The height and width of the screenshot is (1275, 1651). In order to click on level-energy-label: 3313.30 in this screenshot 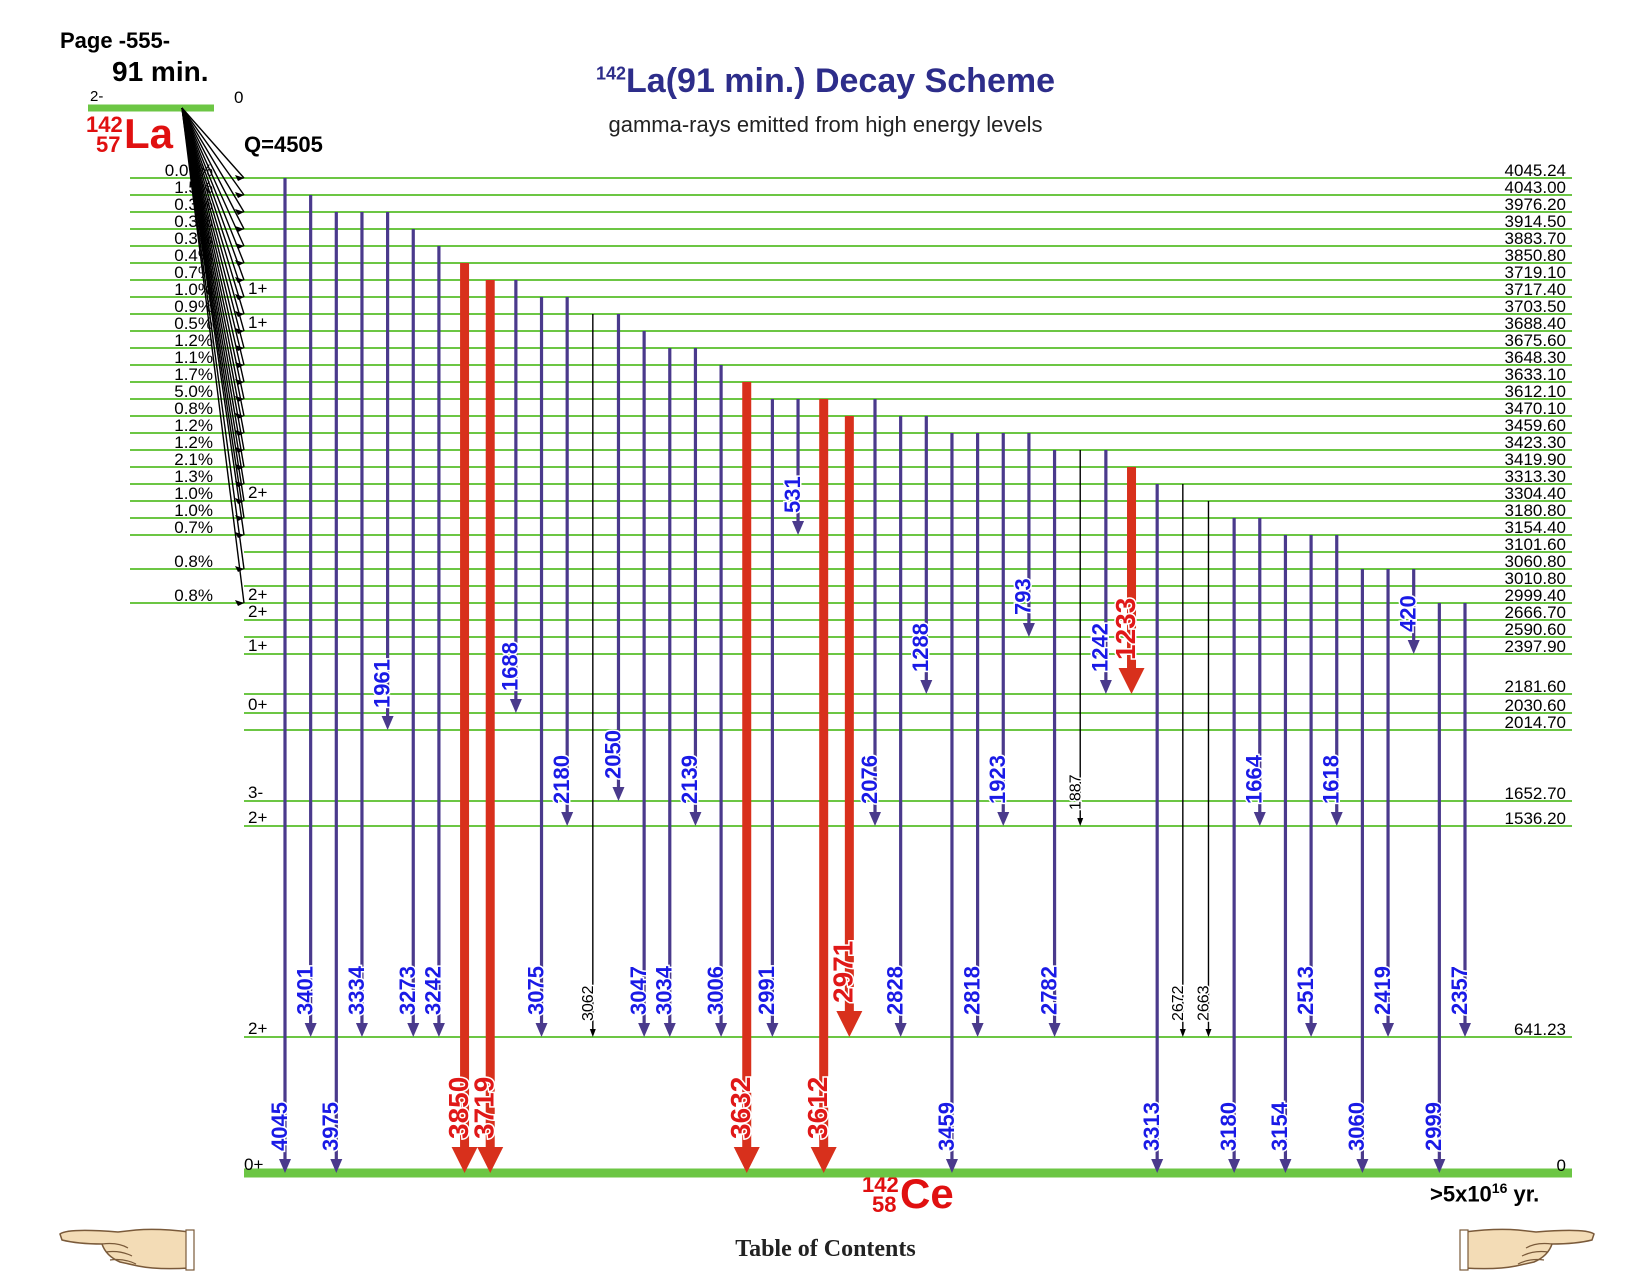, I will do `click(1535, 476)`.